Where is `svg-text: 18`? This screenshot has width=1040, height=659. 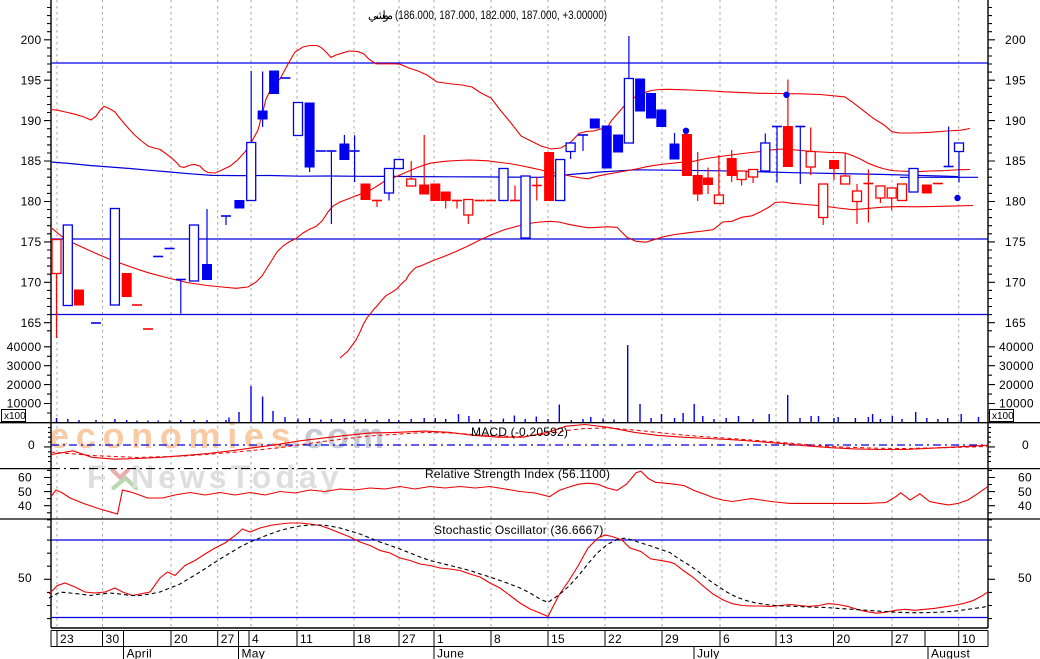
svg-text: 18 is located at coordinates (364, 639).